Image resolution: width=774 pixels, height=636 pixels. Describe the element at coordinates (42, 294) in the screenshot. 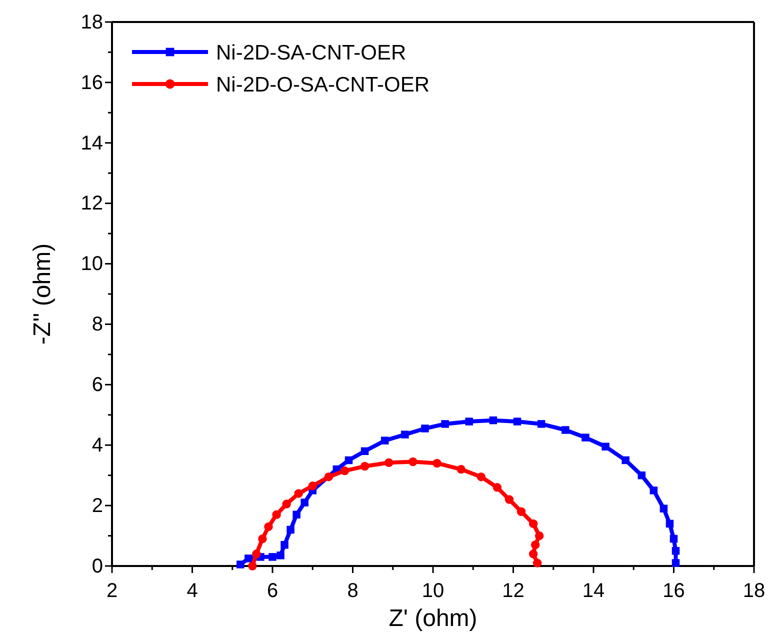

I see `y-axis-title: -Z'' (ohm)` at that location.